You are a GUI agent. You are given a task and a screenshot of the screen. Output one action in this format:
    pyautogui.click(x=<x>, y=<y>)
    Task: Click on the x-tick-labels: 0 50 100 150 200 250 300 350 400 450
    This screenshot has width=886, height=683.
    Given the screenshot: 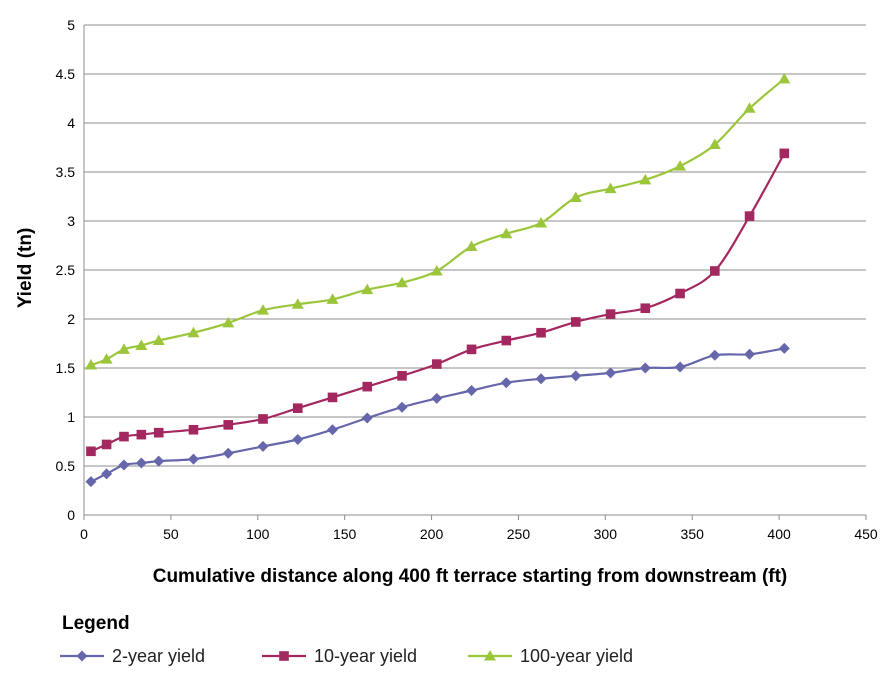 What is the action you would take?
    pyautogui.click(x=479, y=534)
    